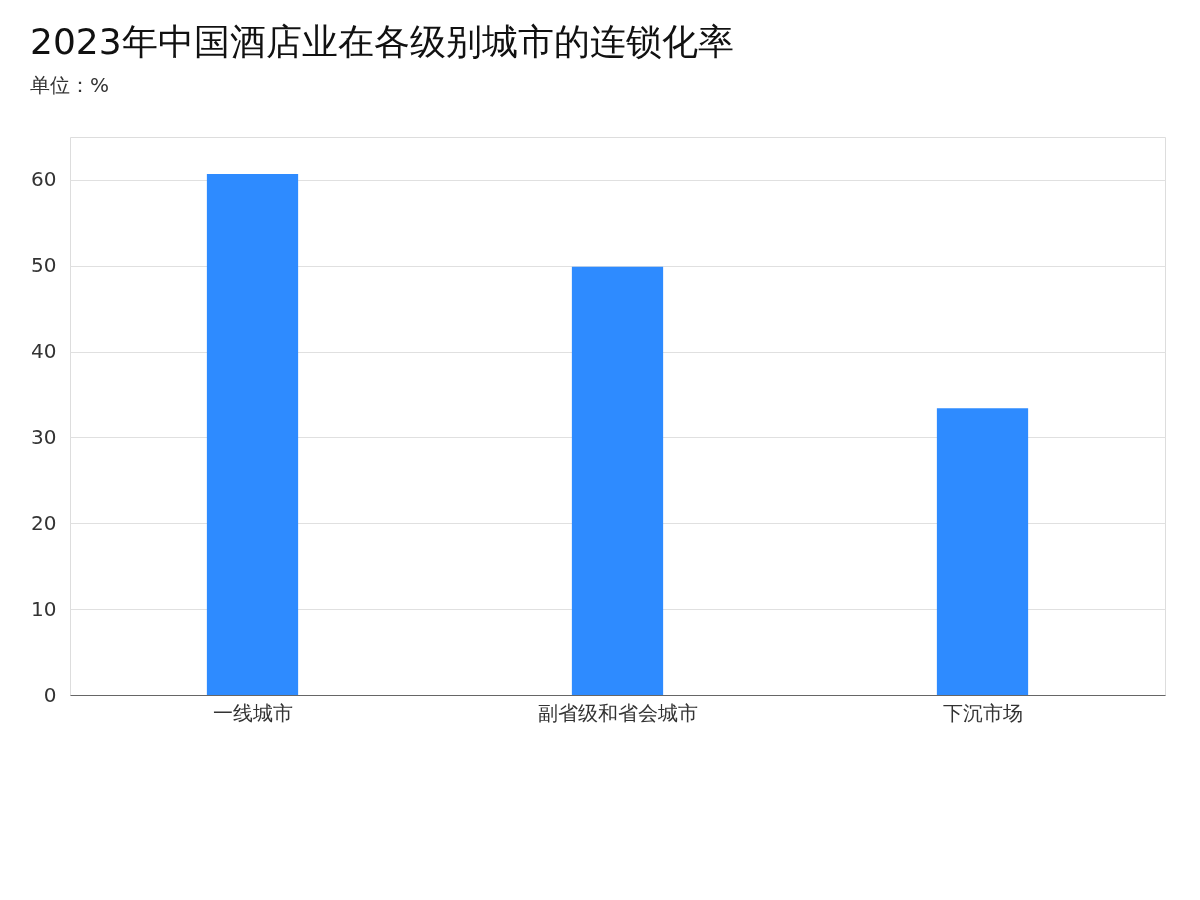  What do you see at coordinates (44, 351) in the screenshot?
I see `y-tick-label: 40` at bounding box center [44, 351].